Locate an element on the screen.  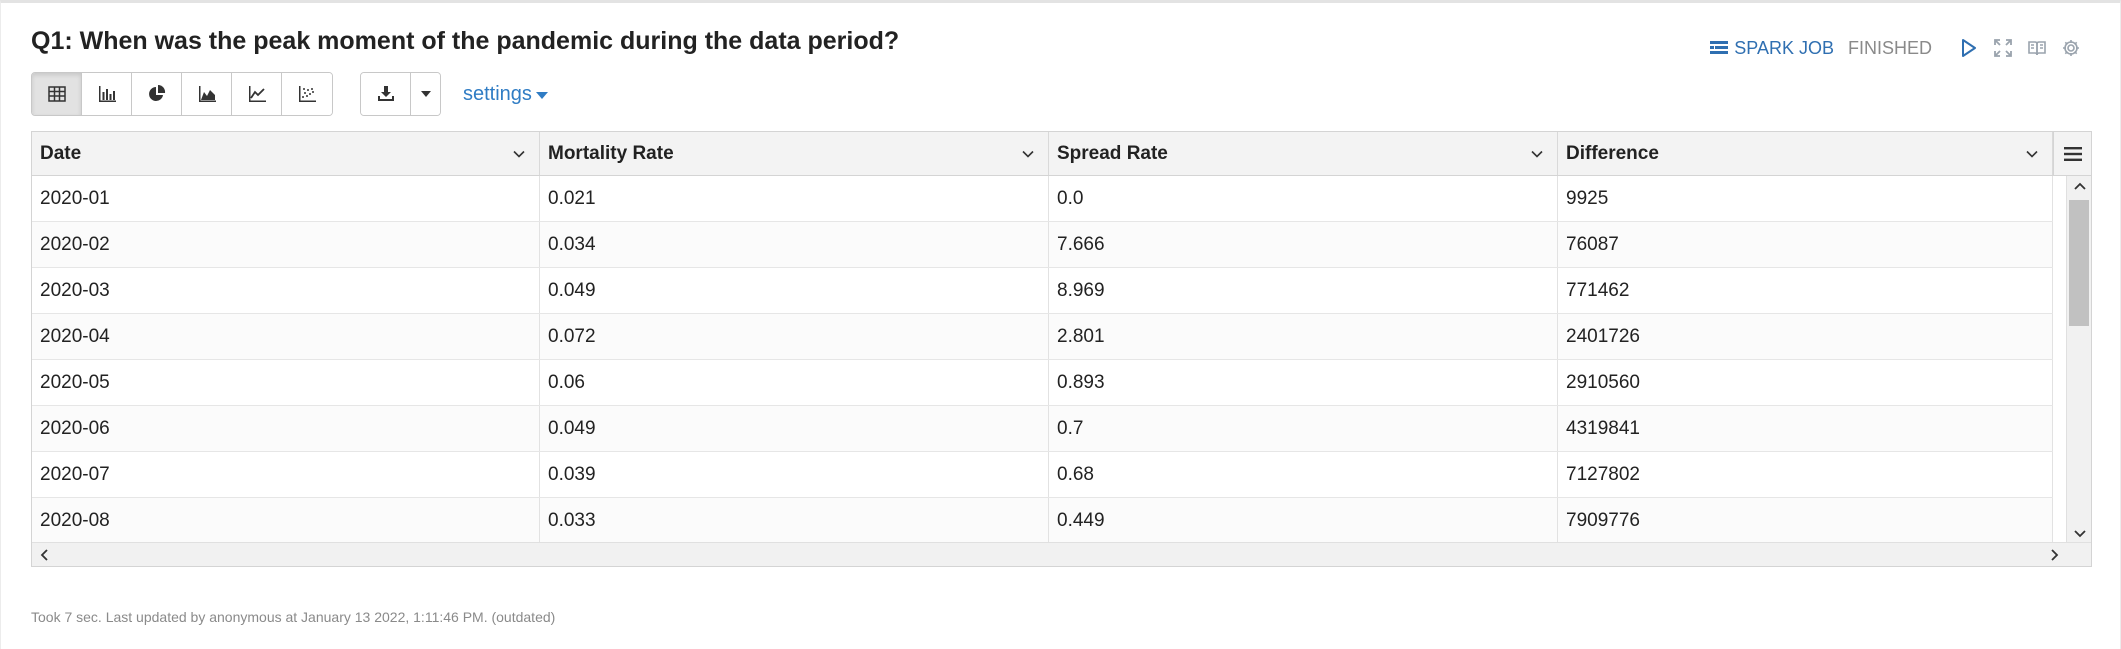
bar-chart-icon is located at coordinates (107, 94).